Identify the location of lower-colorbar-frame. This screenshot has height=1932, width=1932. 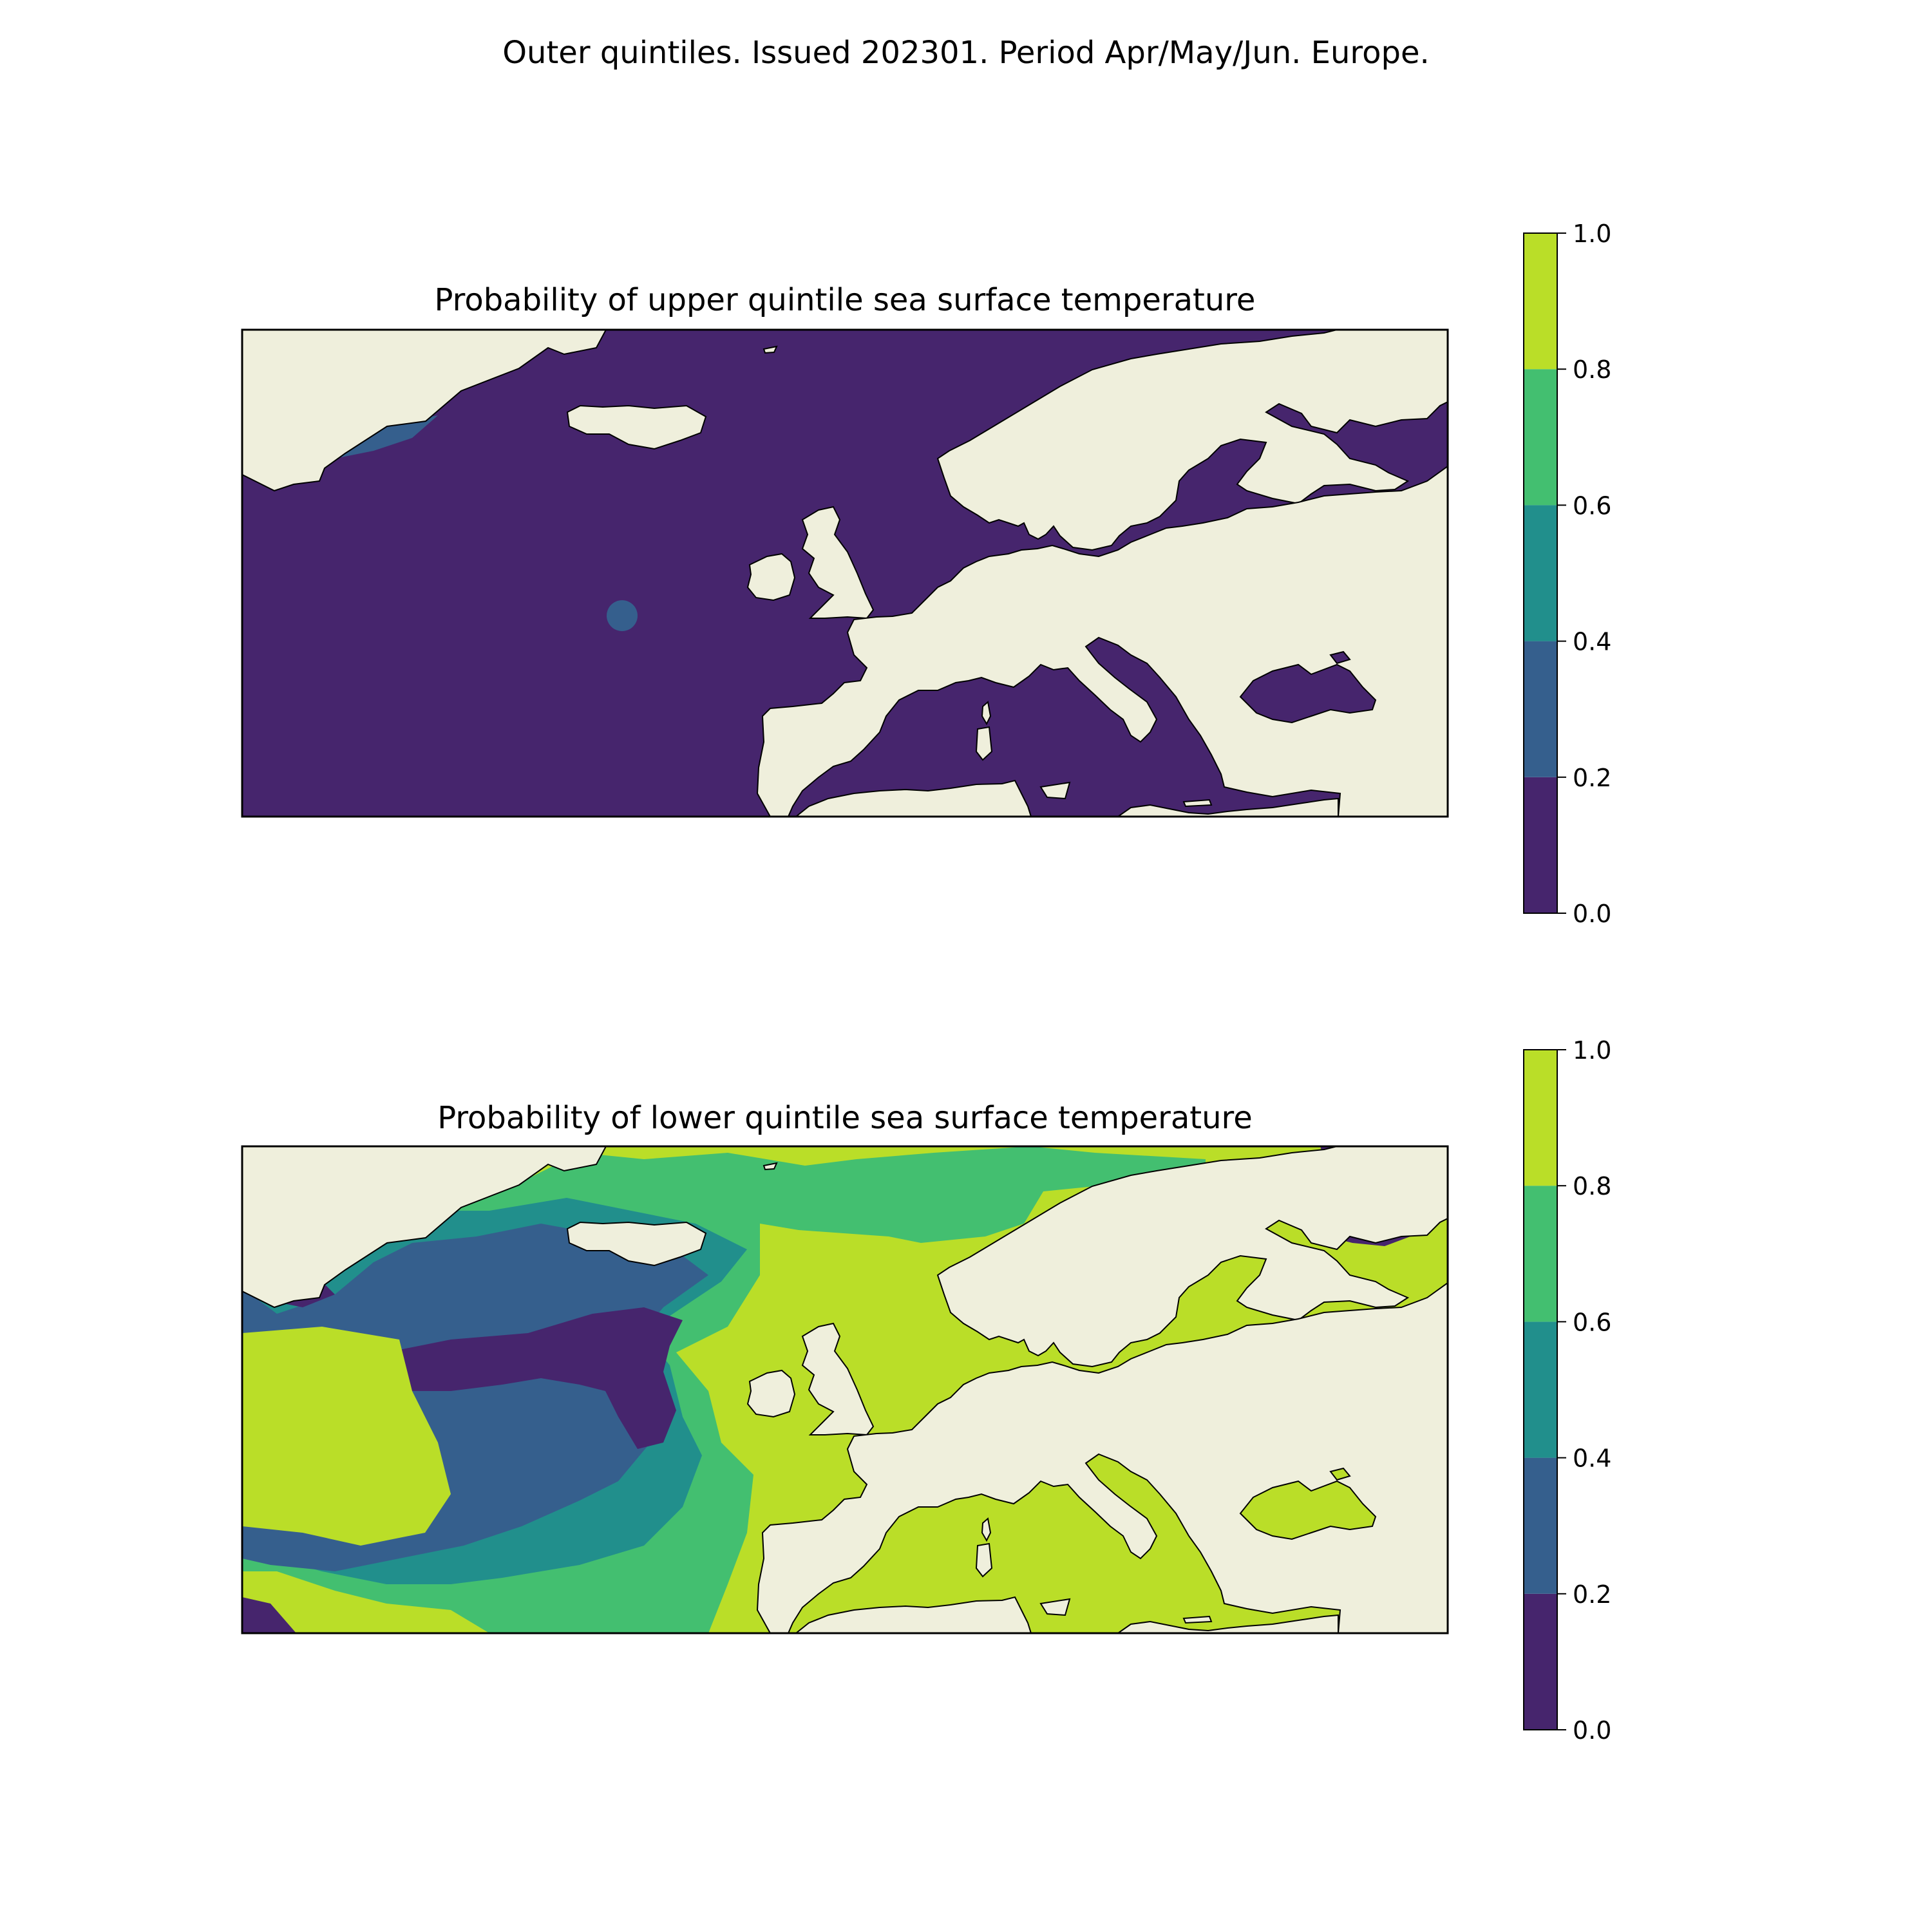
(1541, 1389).